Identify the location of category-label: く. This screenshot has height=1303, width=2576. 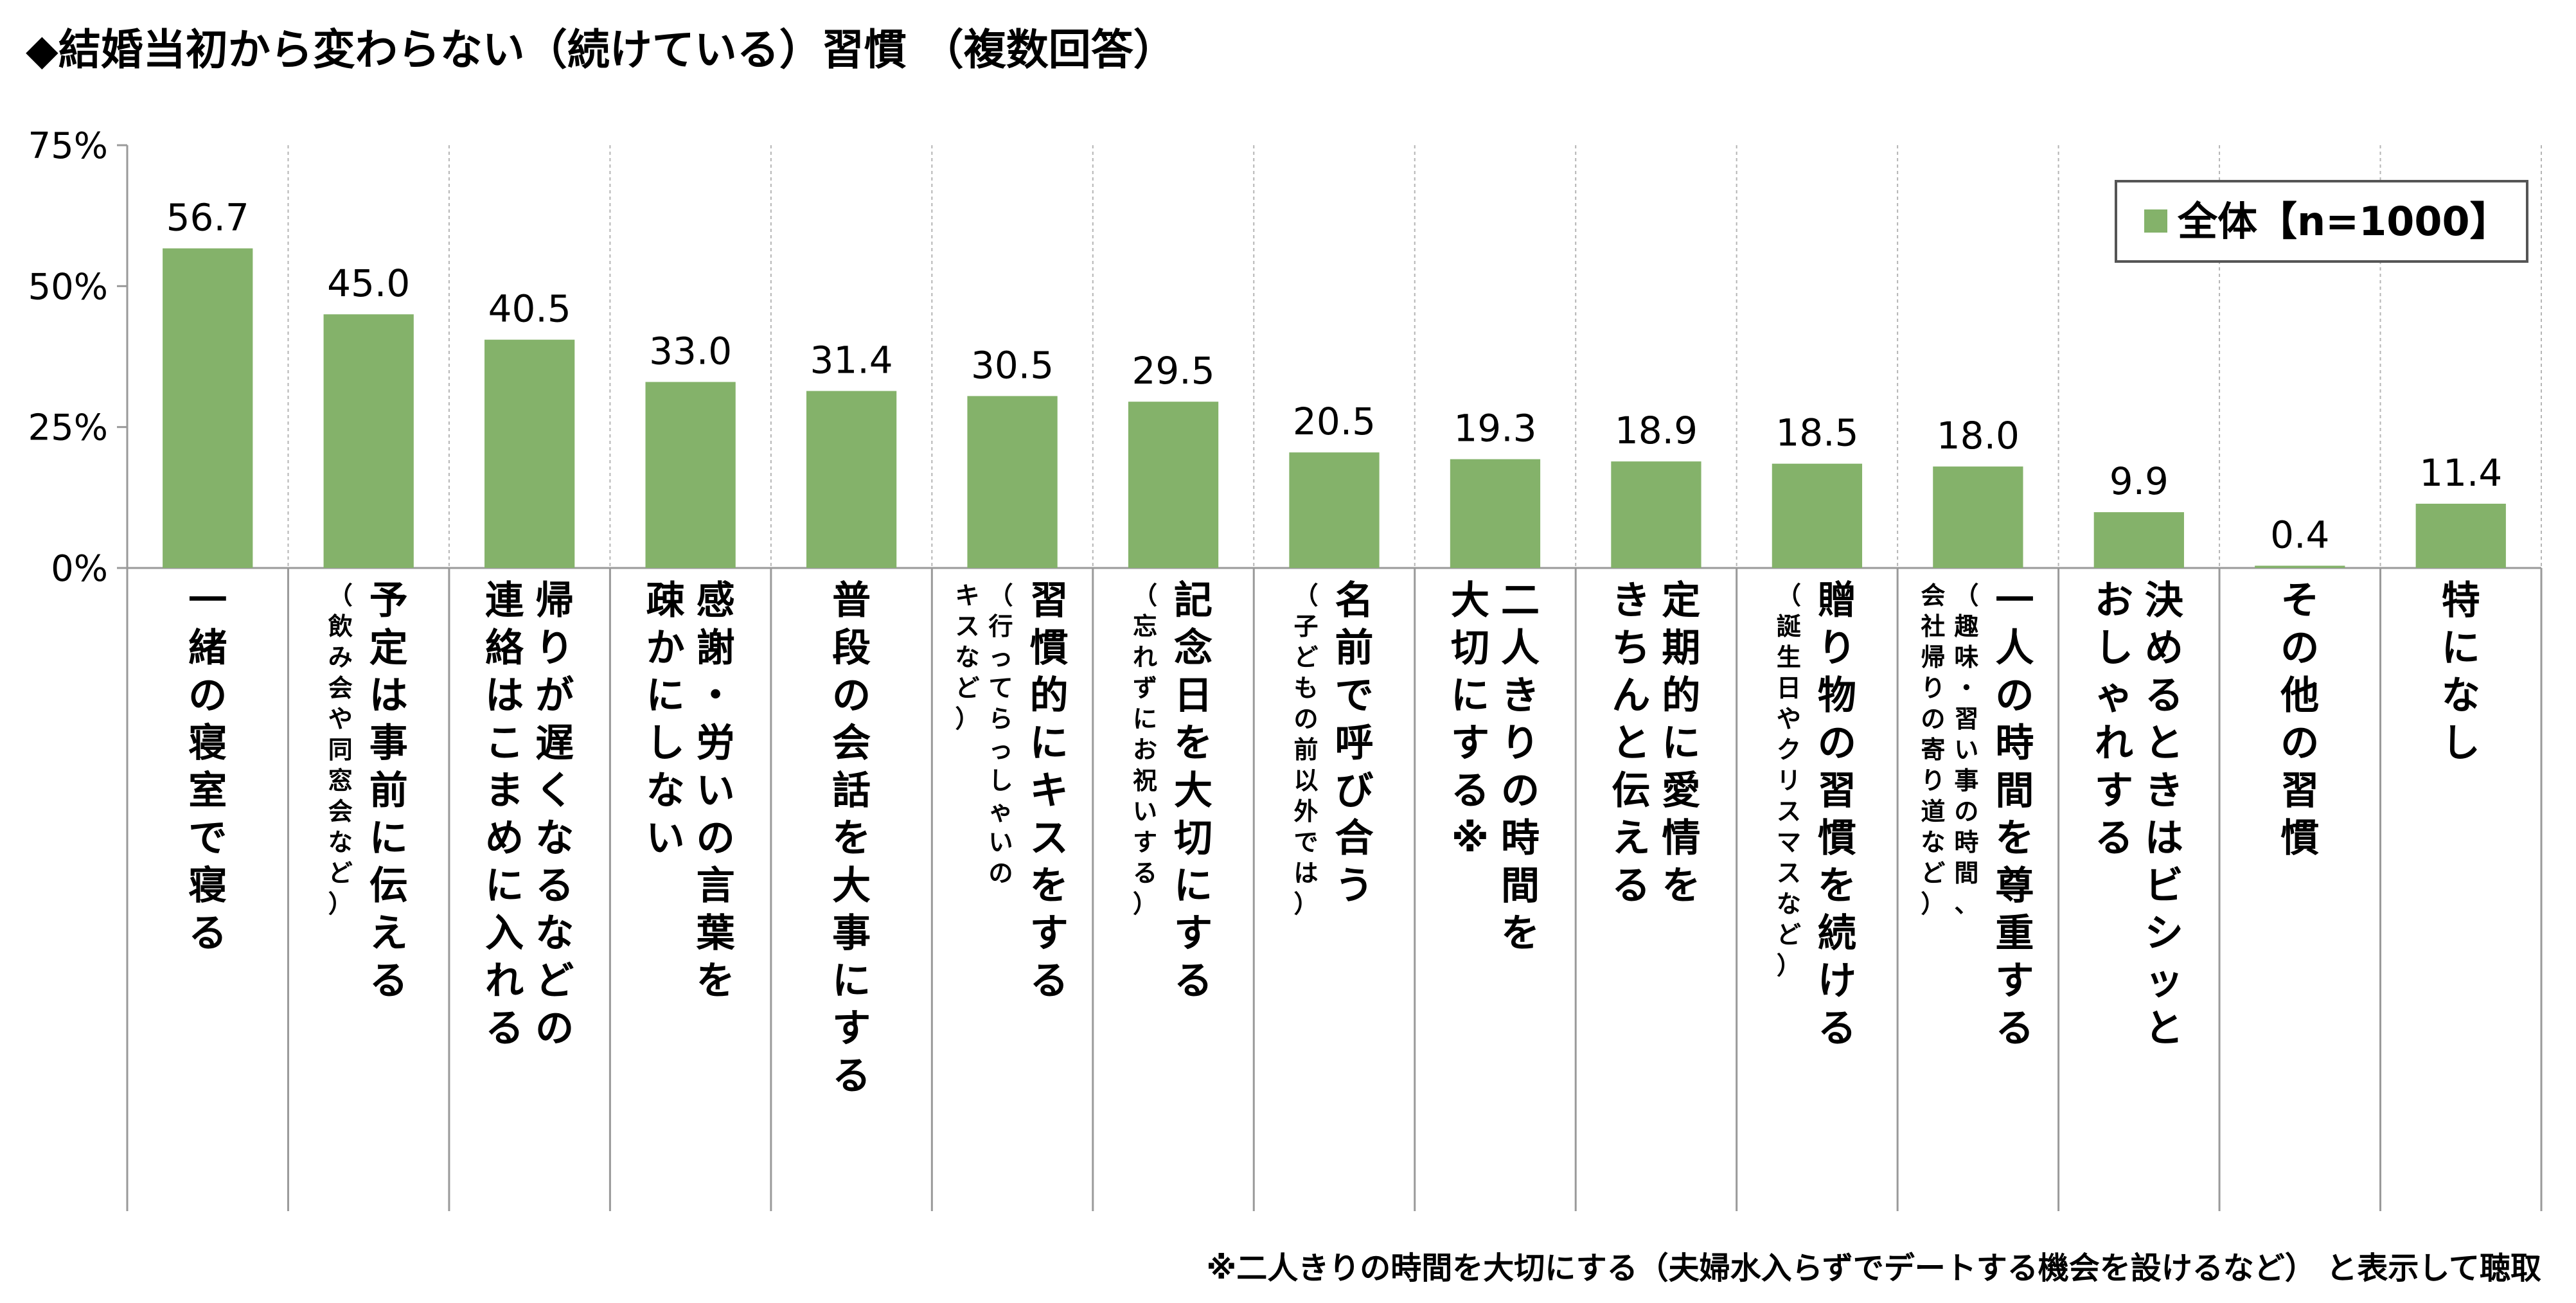
(555, 790).